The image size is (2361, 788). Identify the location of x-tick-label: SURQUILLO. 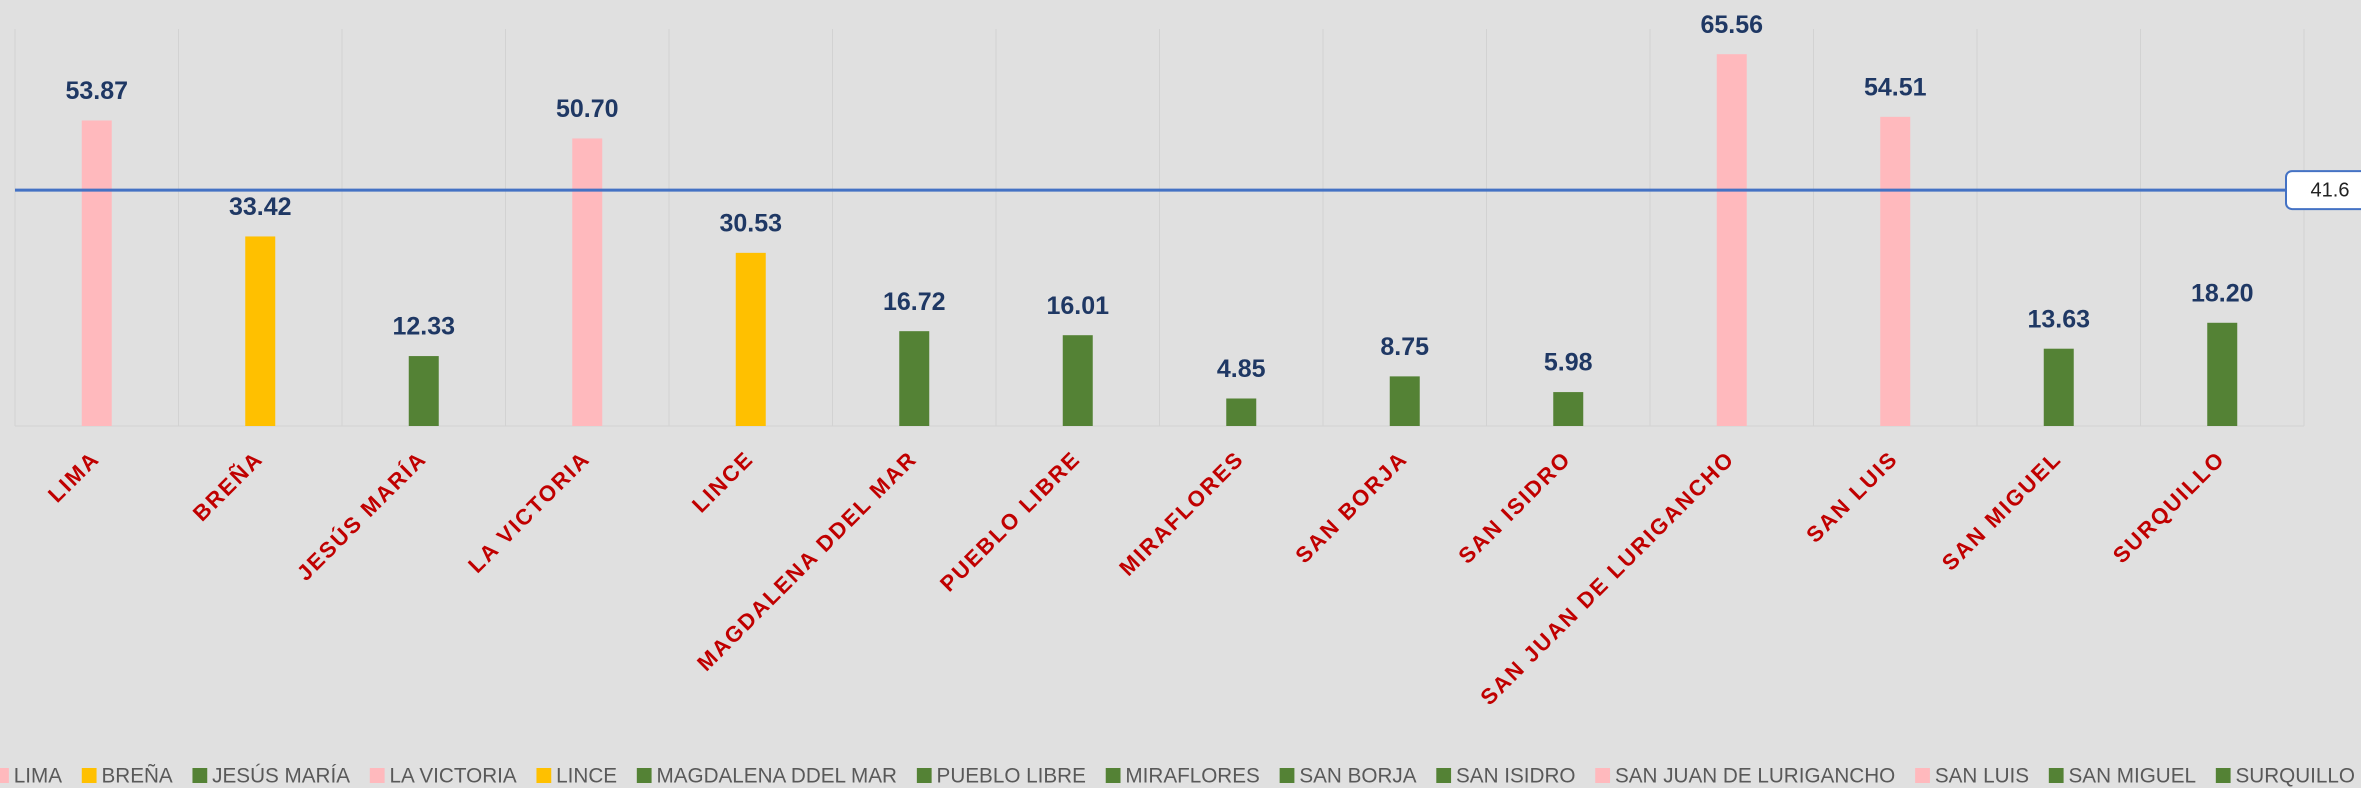
(2169, 507).